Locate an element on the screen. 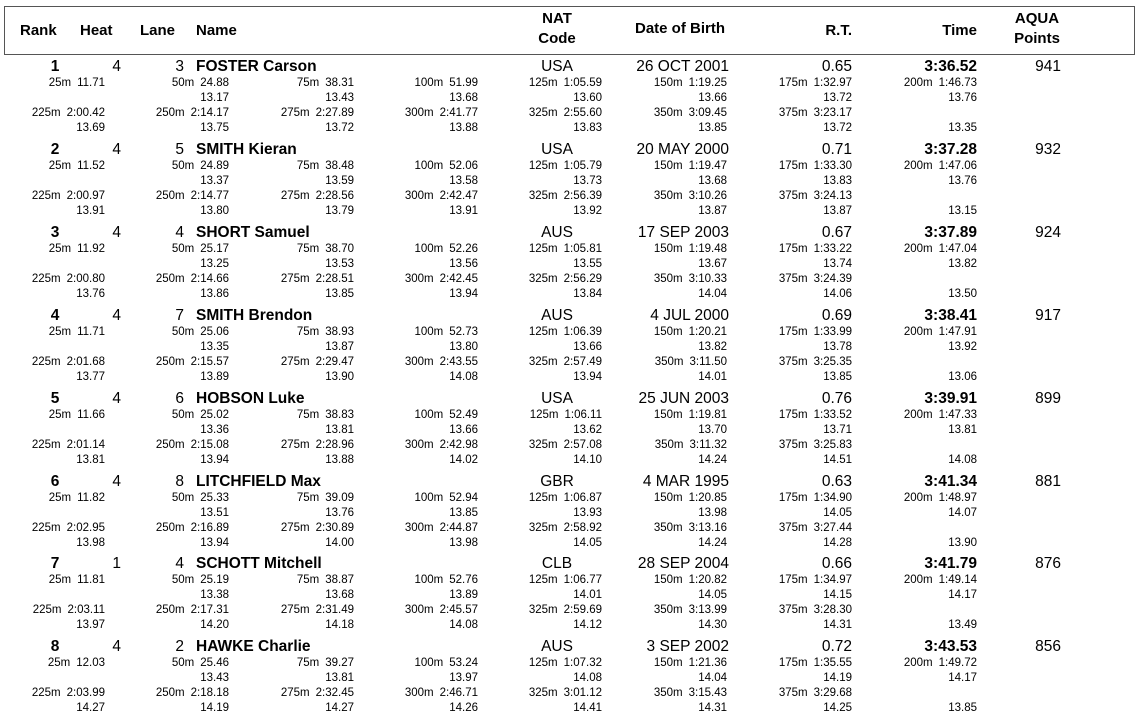 Image resolution: width=1141 pixels, height=717 pixels. lap-time: 13.89 is located at coordinates (463, 595).